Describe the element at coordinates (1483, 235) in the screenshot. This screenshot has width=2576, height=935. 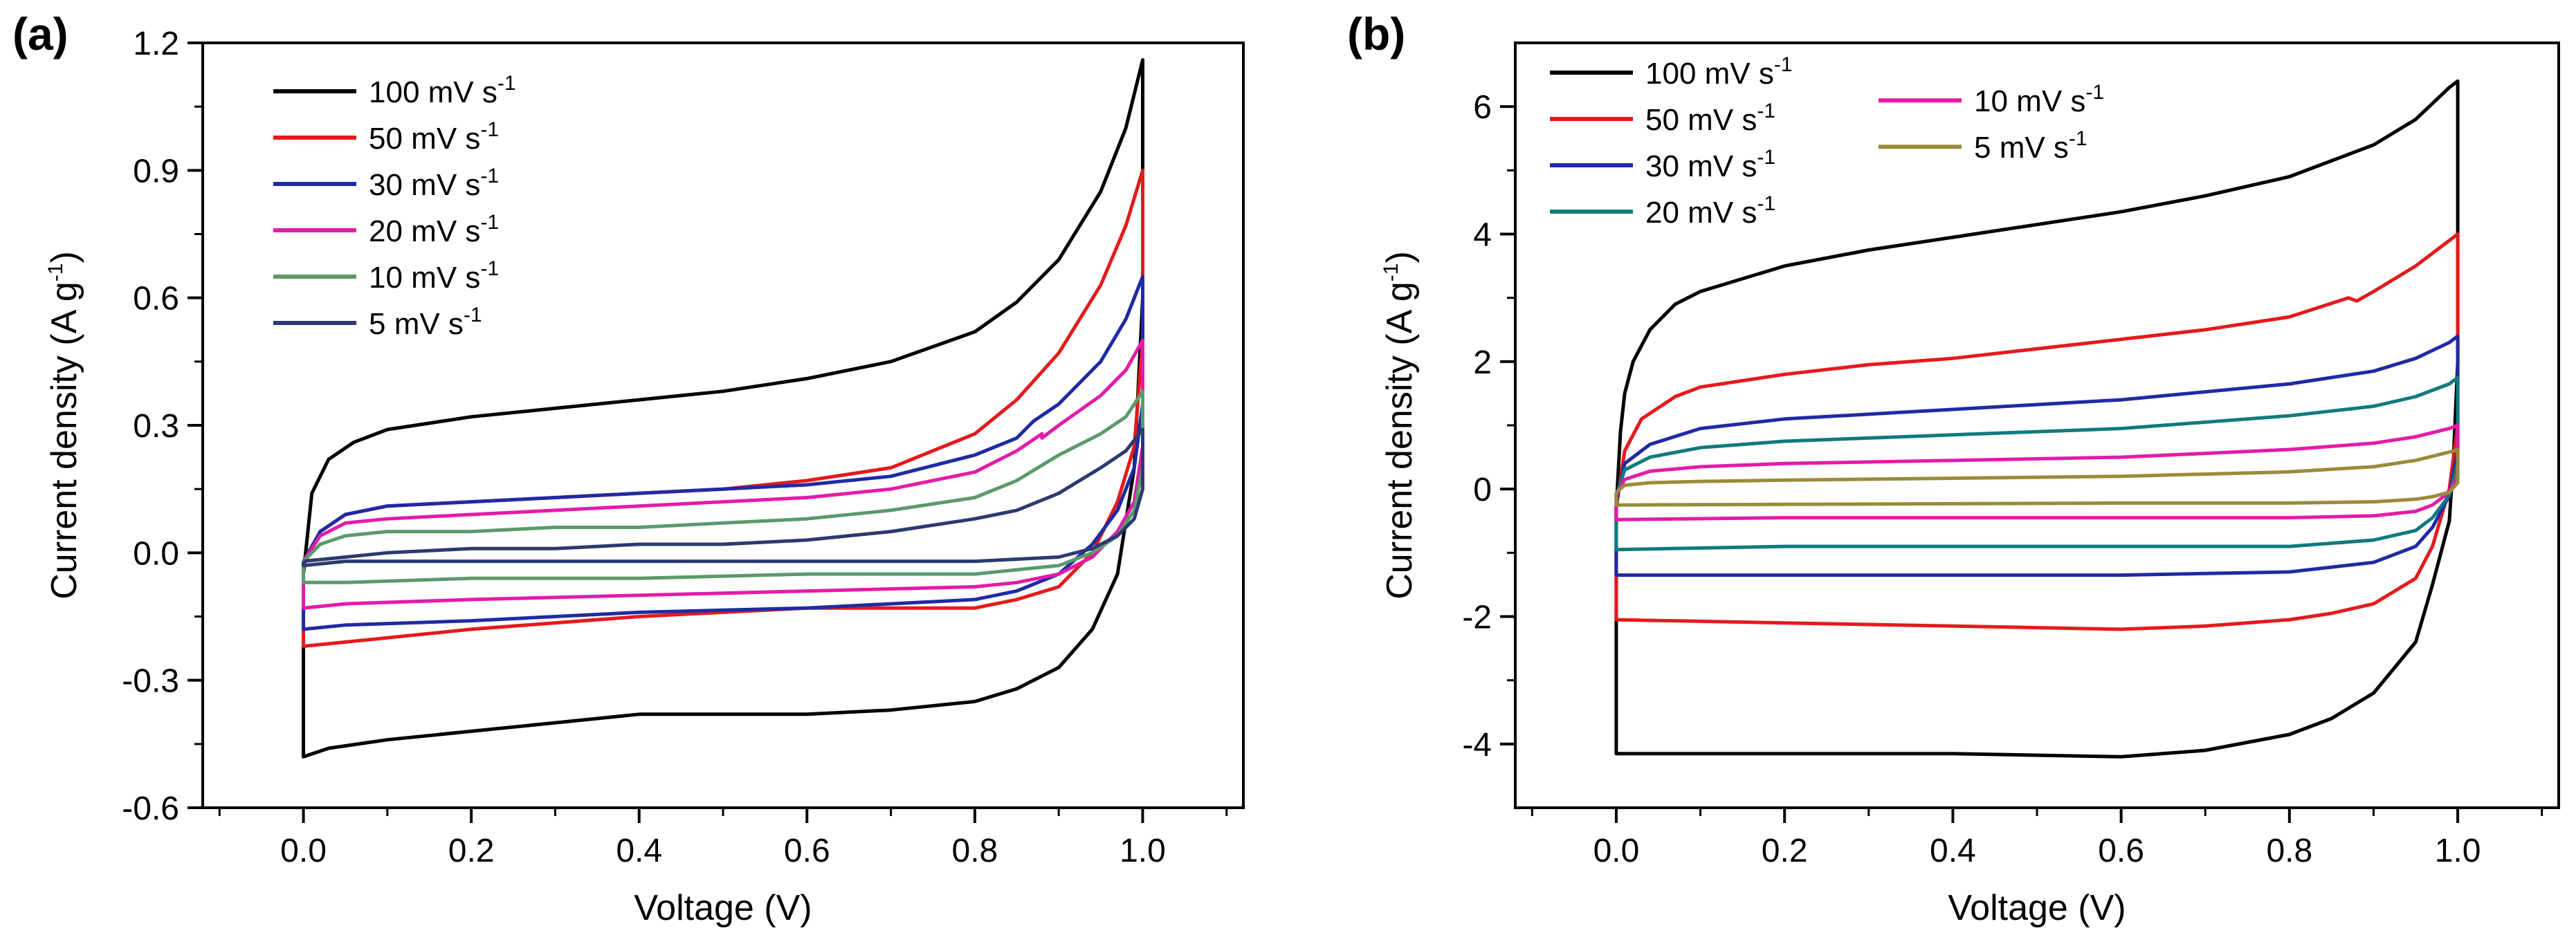
I see `y-tick-label: 4` at that location.